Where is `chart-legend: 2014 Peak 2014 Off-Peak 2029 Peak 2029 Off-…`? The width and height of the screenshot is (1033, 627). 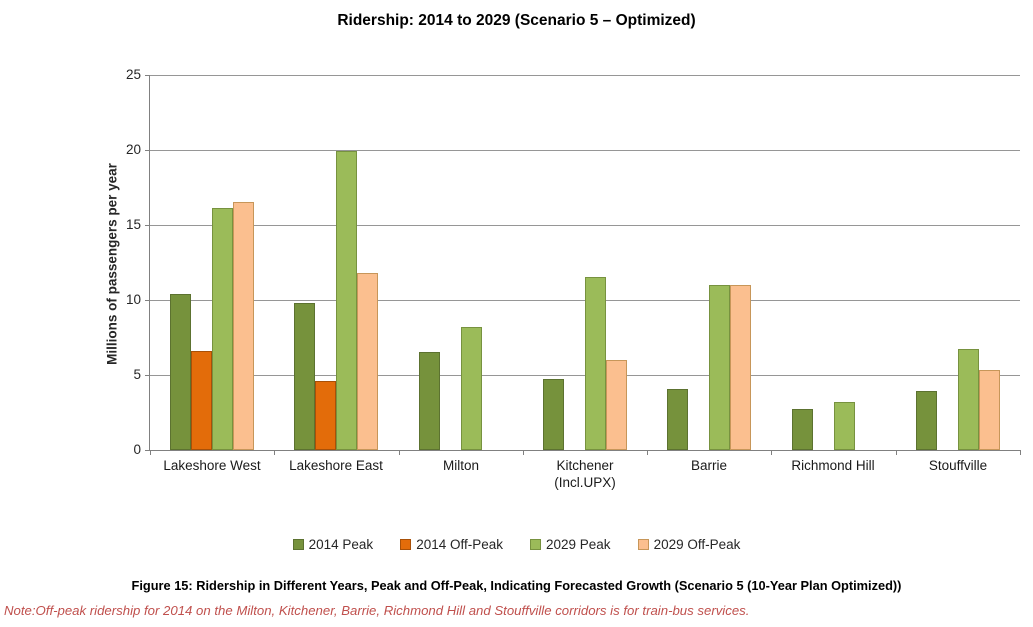
chart-legend: 2014 Peak 2014 Off-Peak 2029 Peak 2029 Off-… is located at coordinates (516, 544).